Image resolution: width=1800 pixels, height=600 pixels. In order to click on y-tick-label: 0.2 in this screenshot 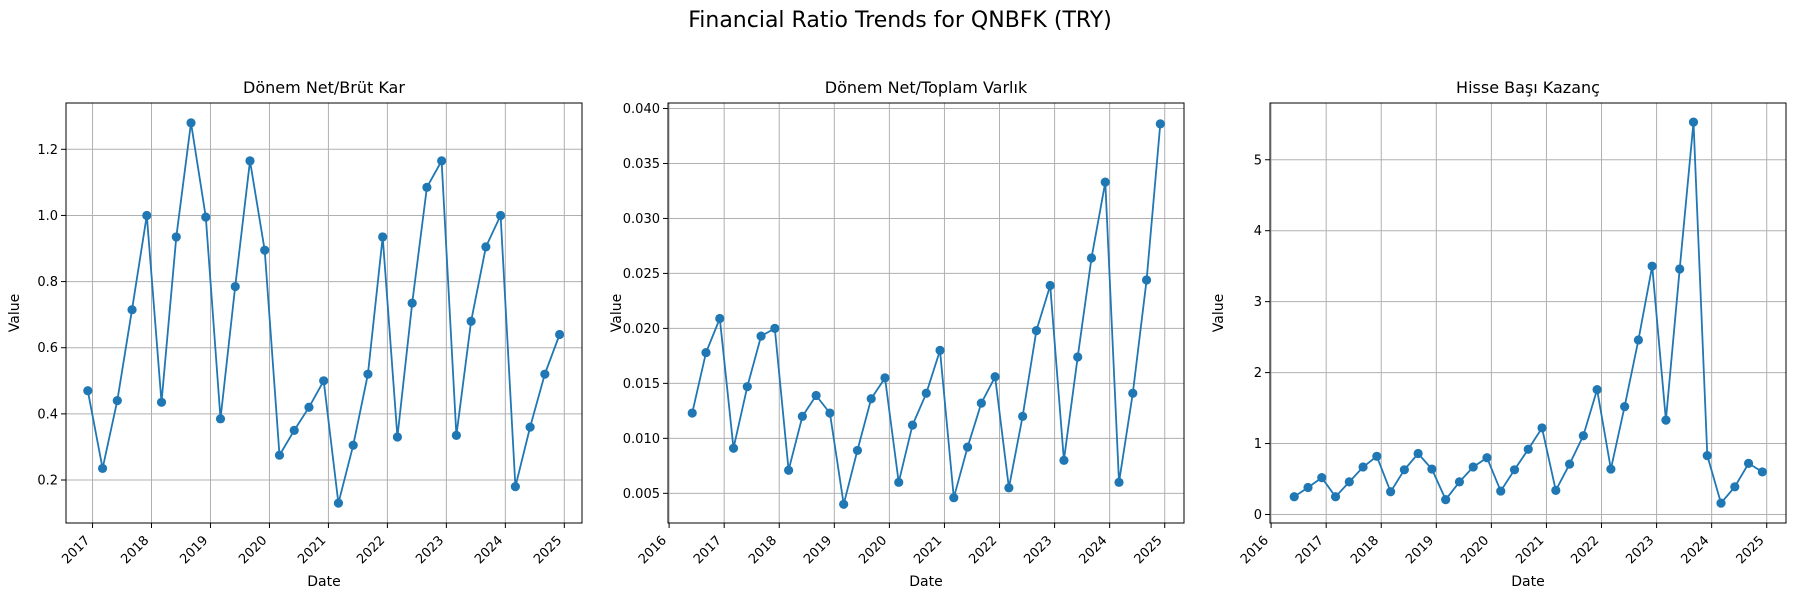, I will do `click(47, 481)`.